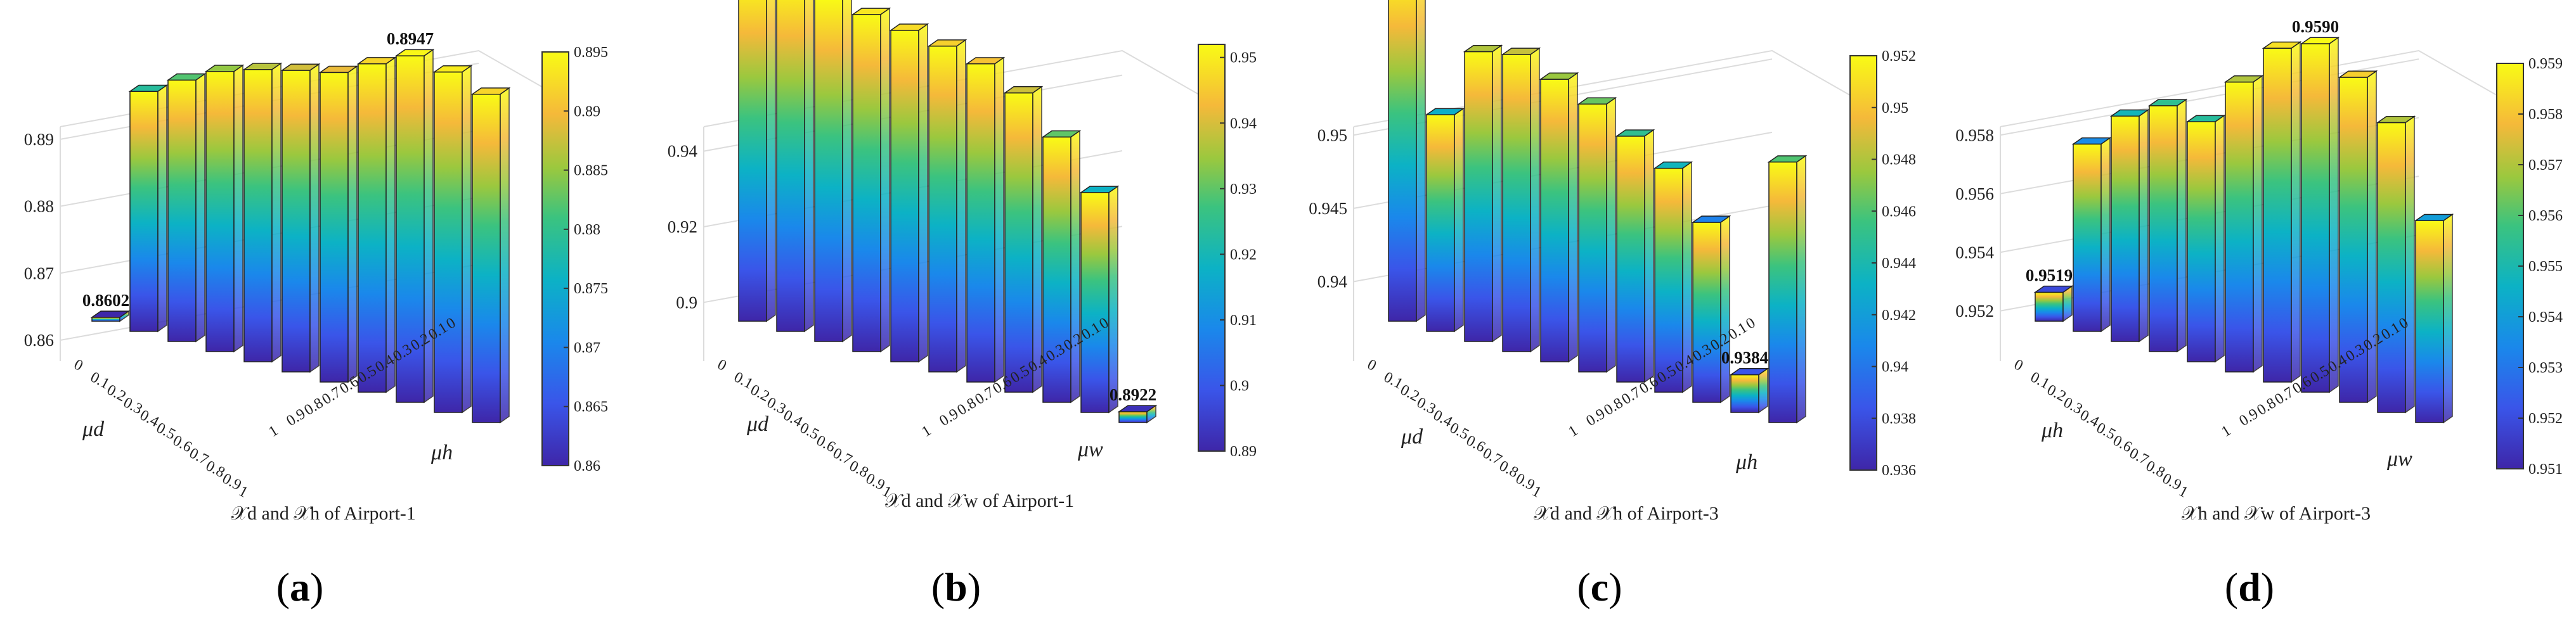 The image size is (2576, 631). I want to click on top-wall-edge, so click(2254, 88).